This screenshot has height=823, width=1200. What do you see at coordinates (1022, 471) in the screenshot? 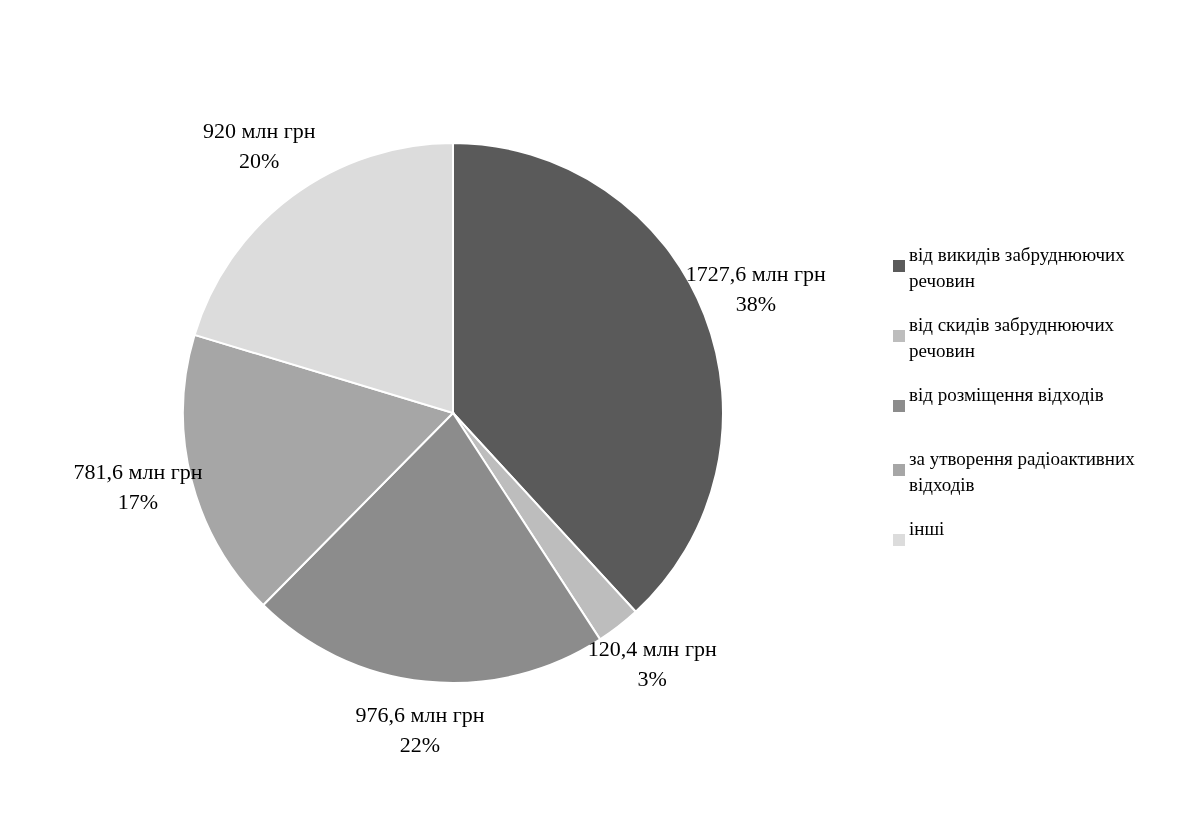
I see `legend-label: за утворення радіоактивних відходів` at bounding box center [1022, 471].